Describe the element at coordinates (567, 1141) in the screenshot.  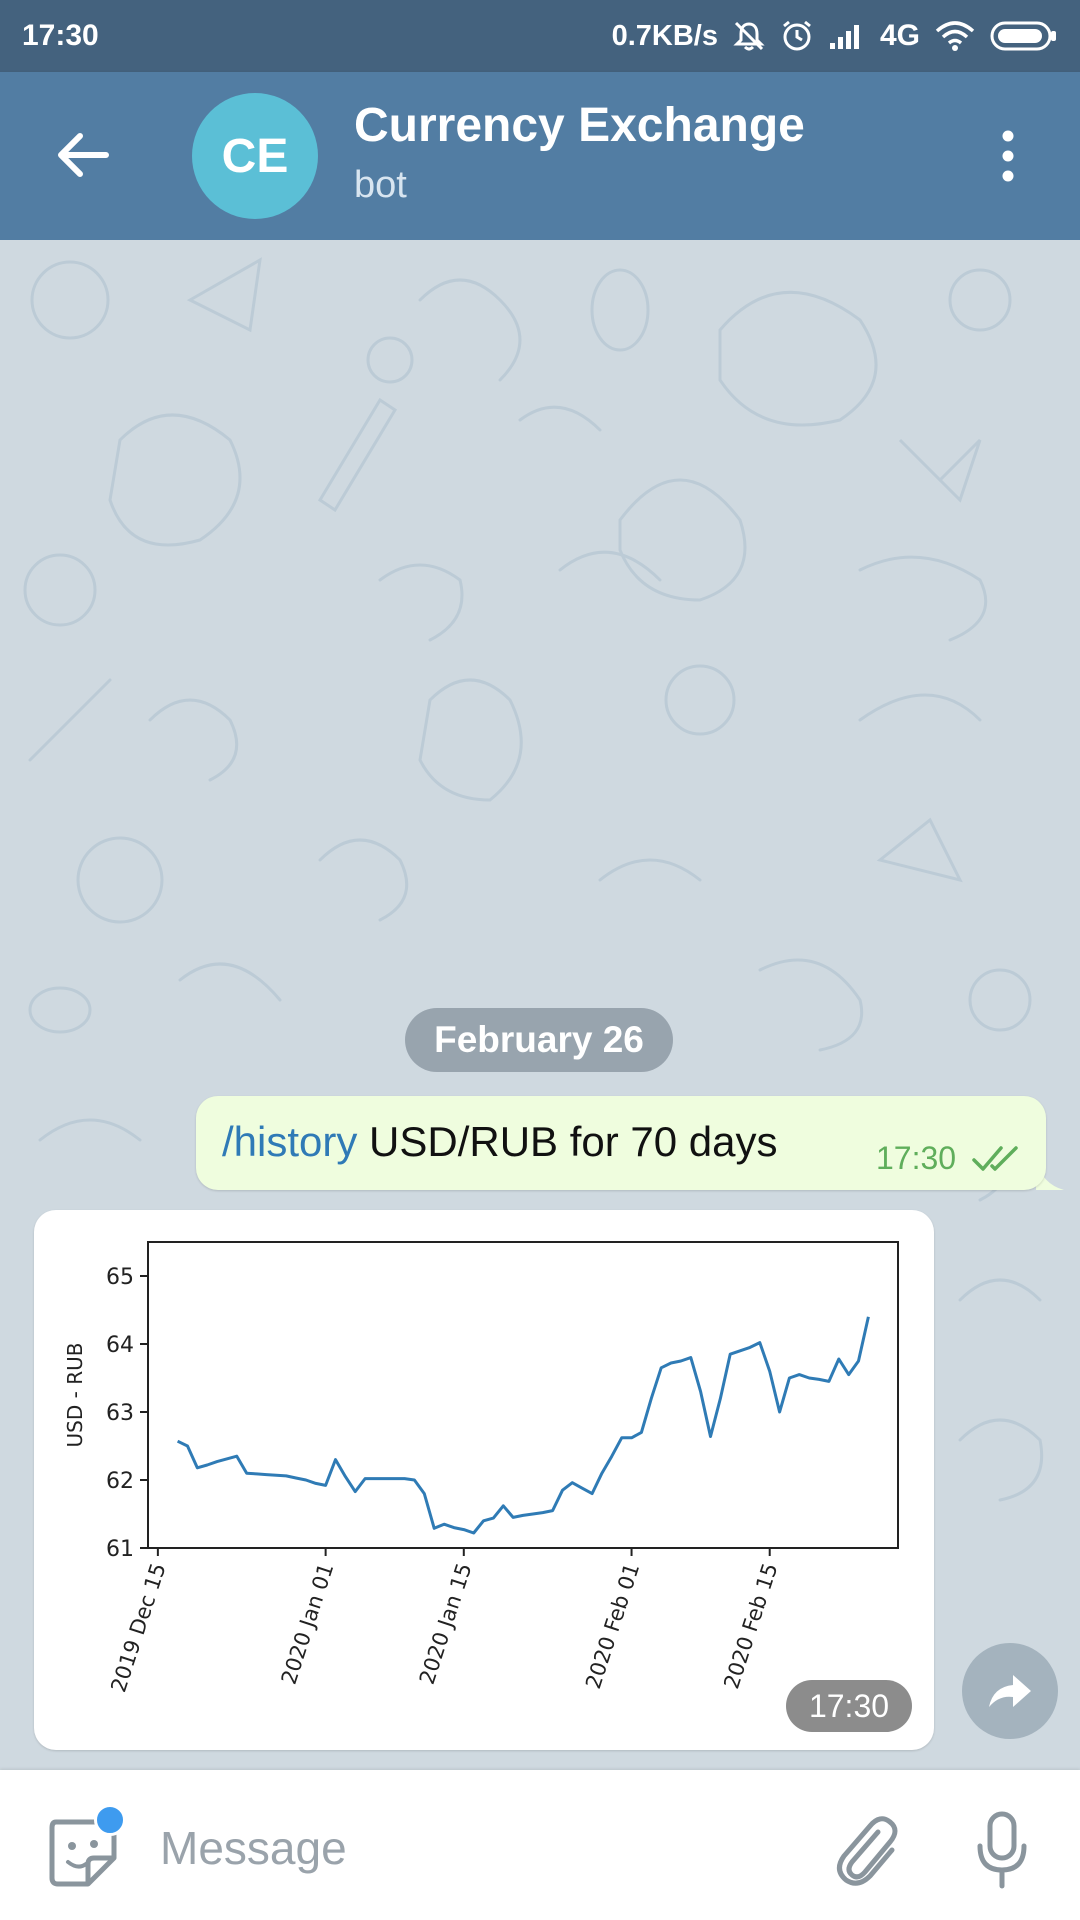
I see `message-body: USD/RUB for 70 days` at that location.